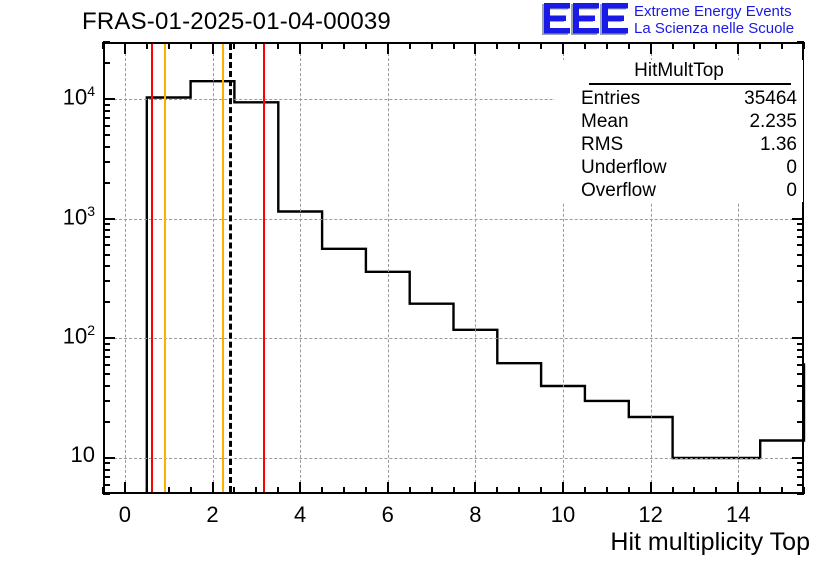 Image resolution: width=836 pixels, height=572 pixels. What do you see at coordinates (624, 167) in the screenshot?
I see `stats-row-key: Underflow` at bounding box center [624, 167].